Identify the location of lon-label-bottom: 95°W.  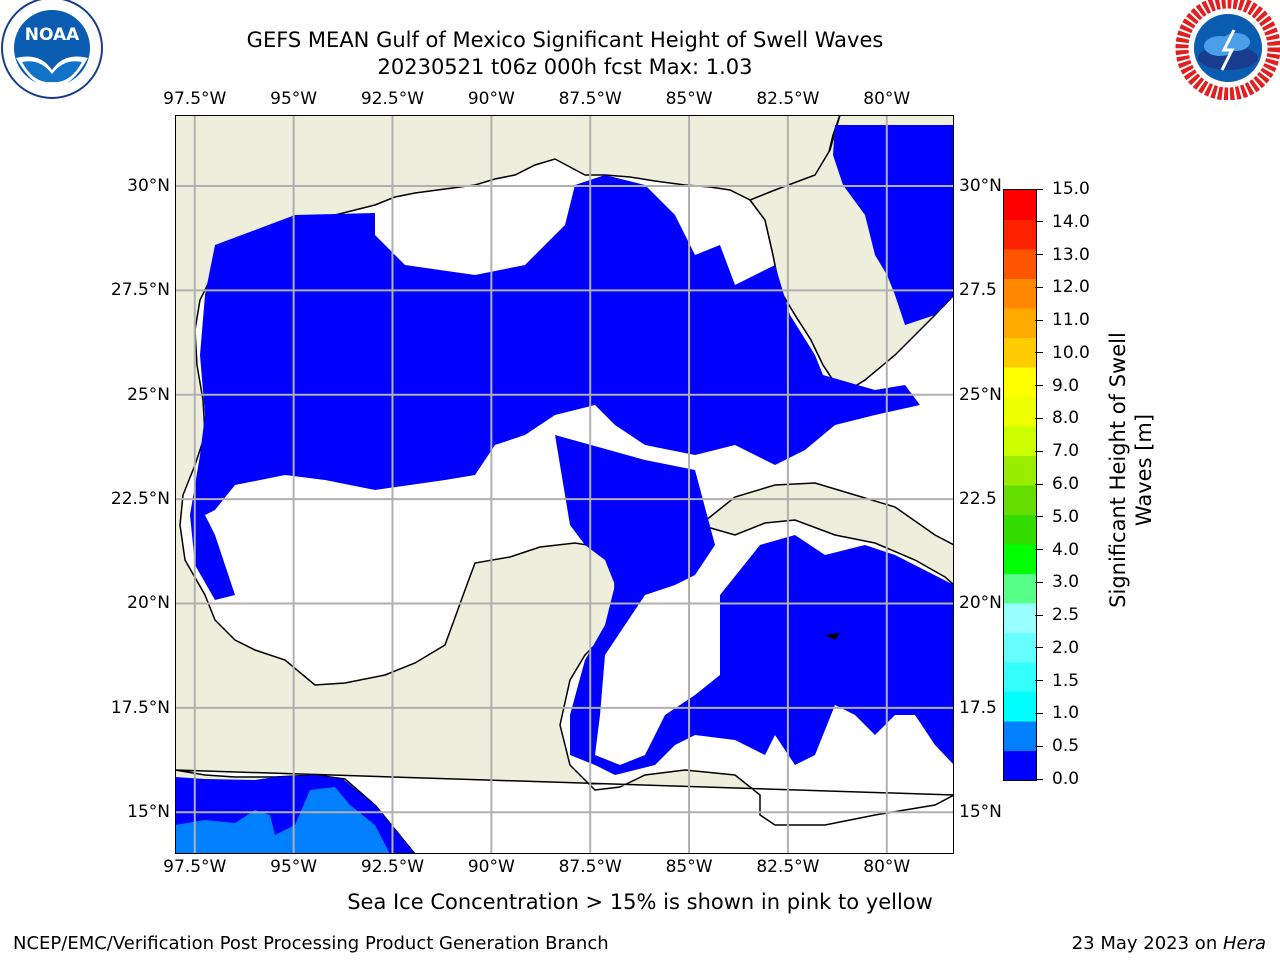
(294, 867).